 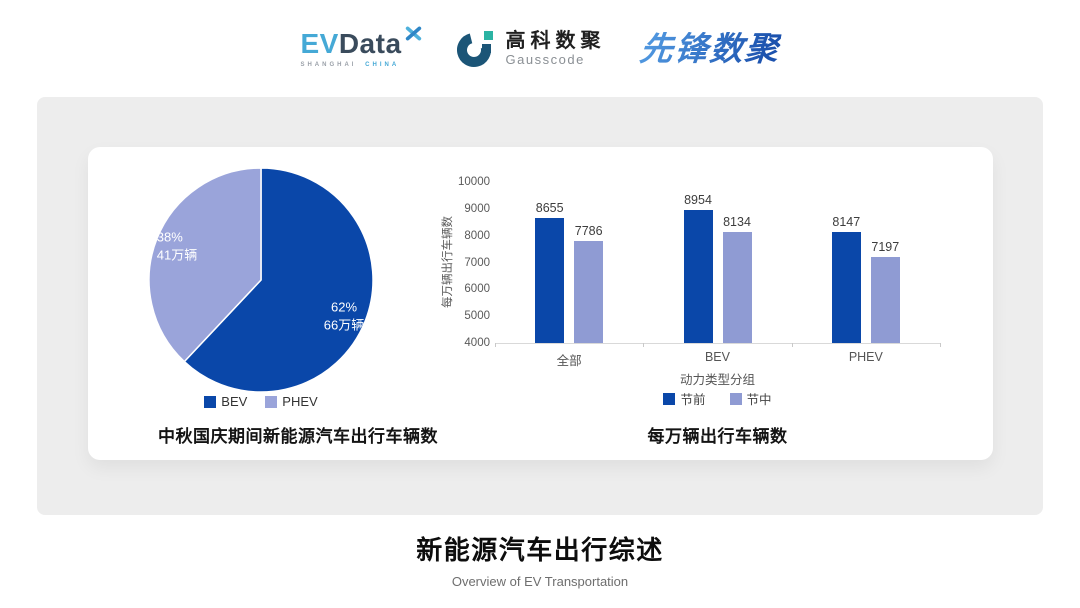 I want to click on pie-slice-bev, so click(x=278, y=280).